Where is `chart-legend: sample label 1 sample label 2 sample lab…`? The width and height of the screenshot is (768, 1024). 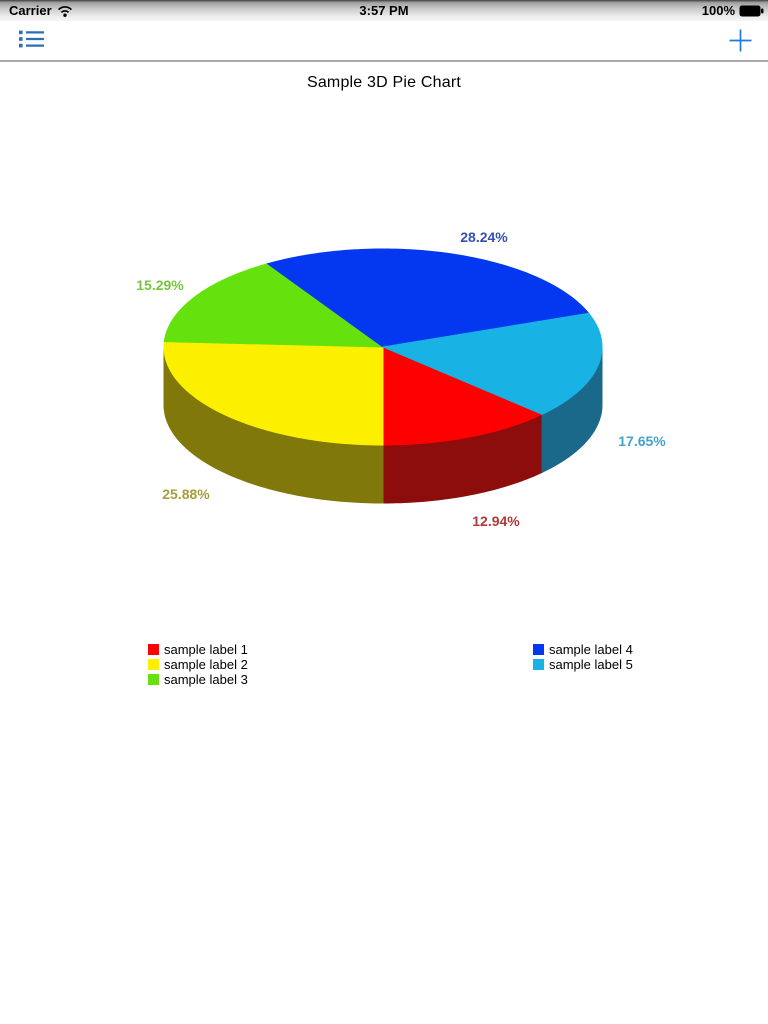 chart-legend: sample label 1 sample label 2 sample lab… is located at coordinates (384, 665).